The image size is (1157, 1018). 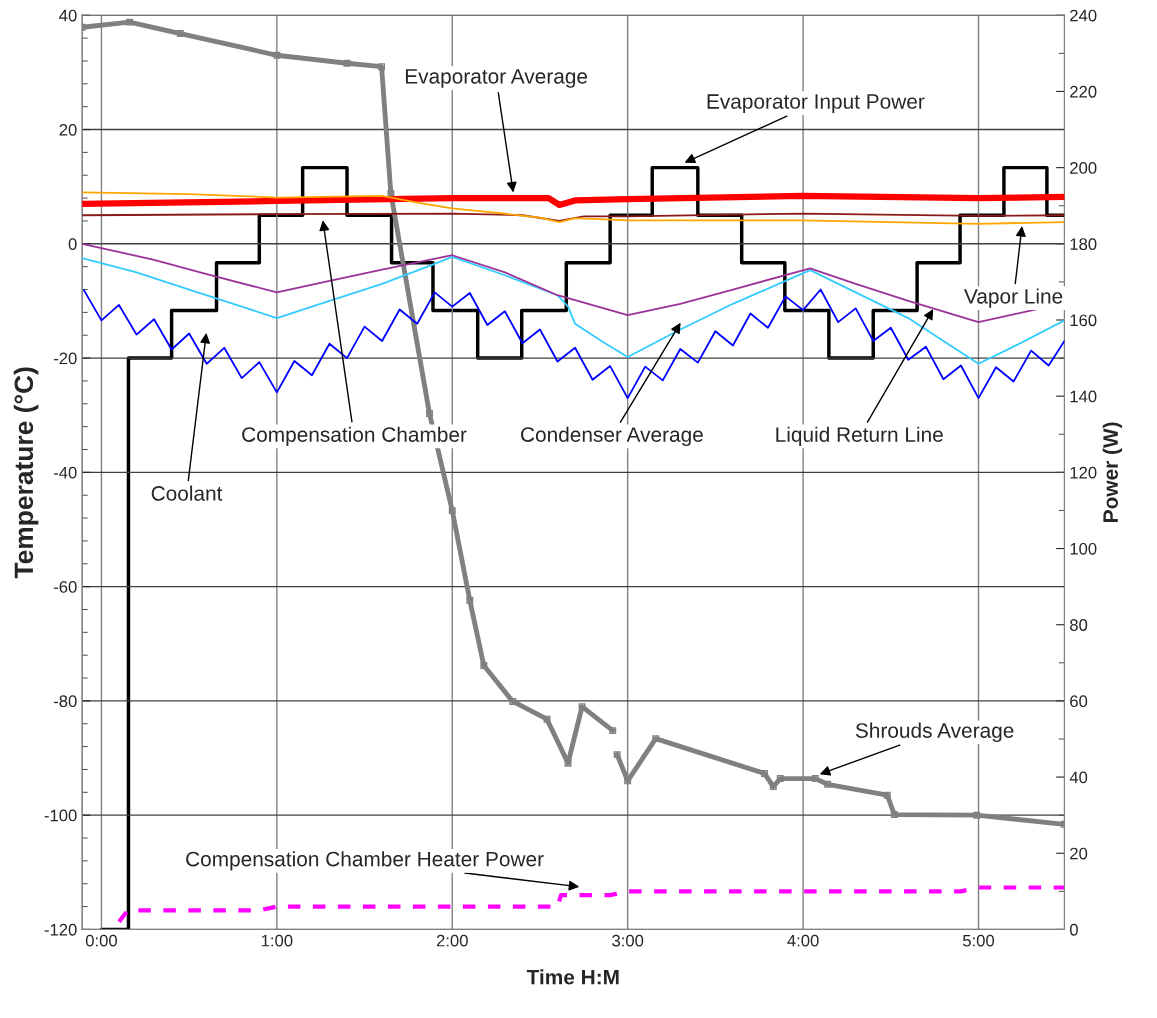 I want to click on y2-tick-label: 120, so click(x=1083, y=472).